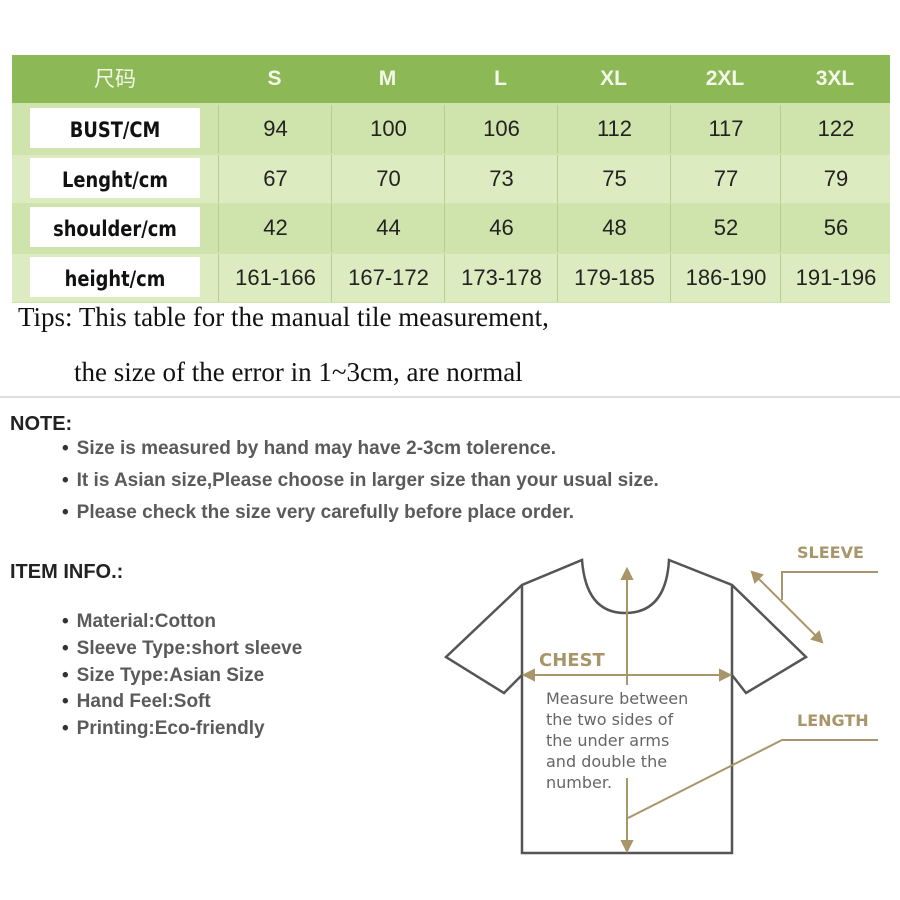  What do you see at coordinates (275, 178) in the screenshot?
I see `table-cell: 67` at bounding box center [275, 178].